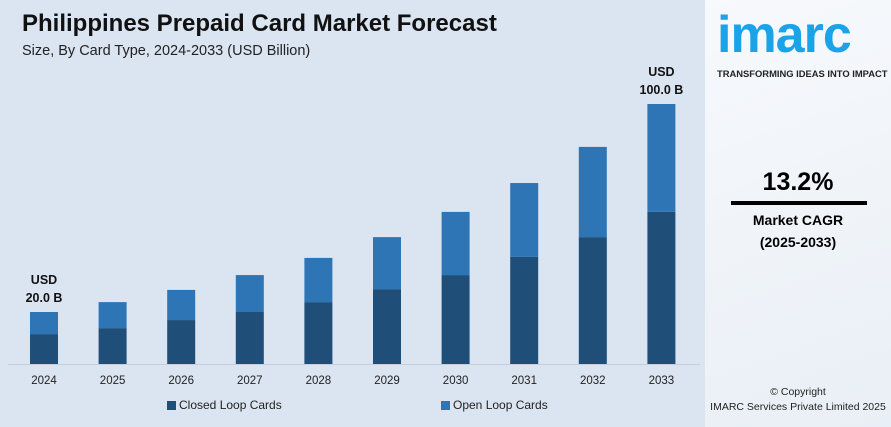 The height and width of the screenshot is (427, 891). Describe the element at coordinates (500, 405) in the screenshot. I see `legend-label: Open Loop Cards` at that location.